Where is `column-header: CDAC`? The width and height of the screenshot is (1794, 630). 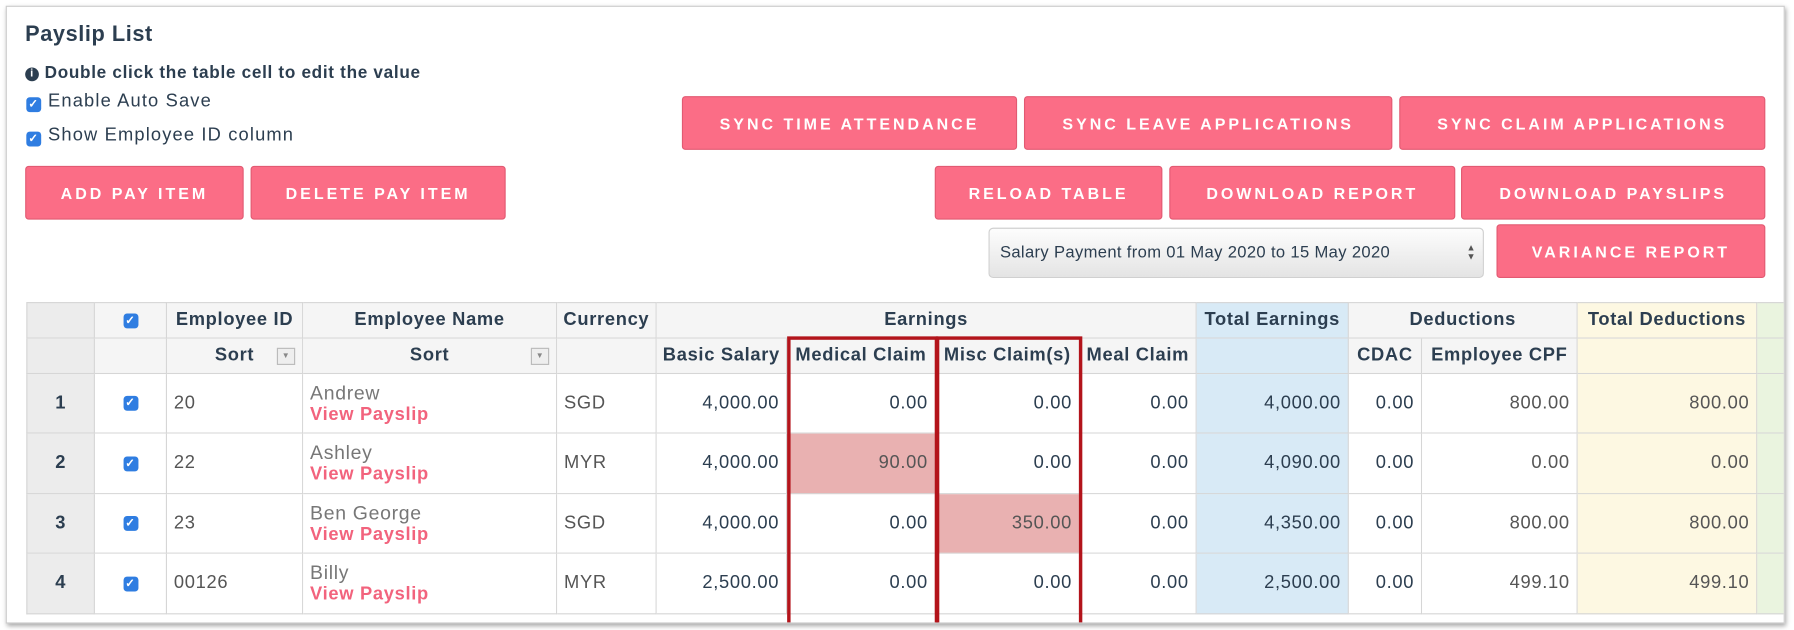
column-header: CDAC is located at coordinates (1385, 356).